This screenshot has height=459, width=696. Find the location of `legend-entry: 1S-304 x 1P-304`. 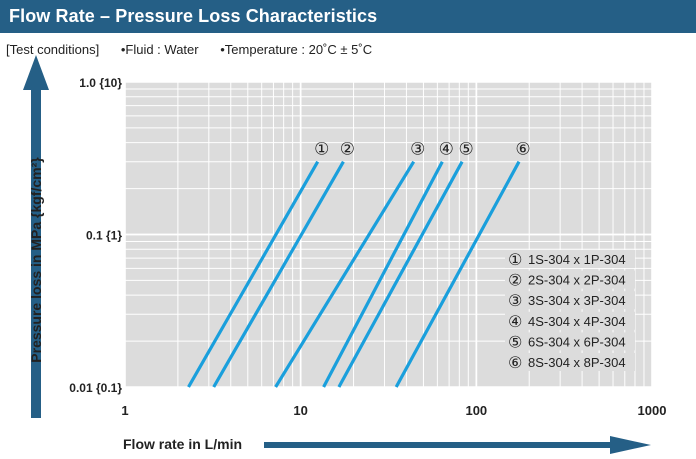

legend-entry: 1S-304 x 1P-304 is located at coordinates (577, 259).